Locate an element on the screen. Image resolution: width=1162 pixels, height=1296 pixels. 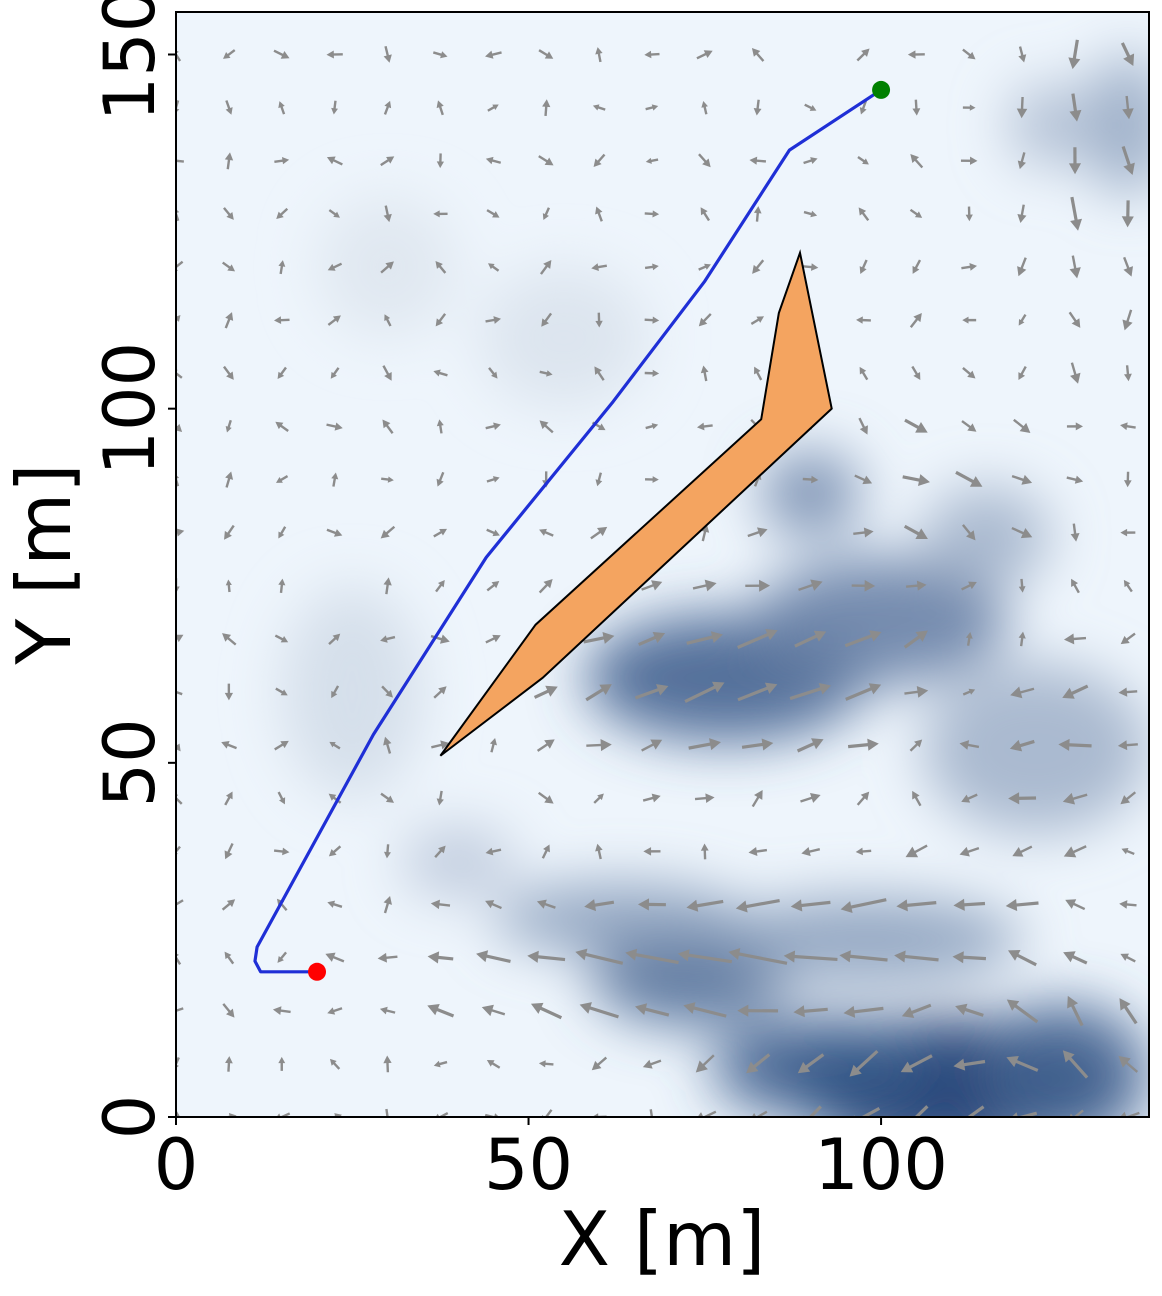
y-axis-label: Y [m] is located at coordinates (44, 564).